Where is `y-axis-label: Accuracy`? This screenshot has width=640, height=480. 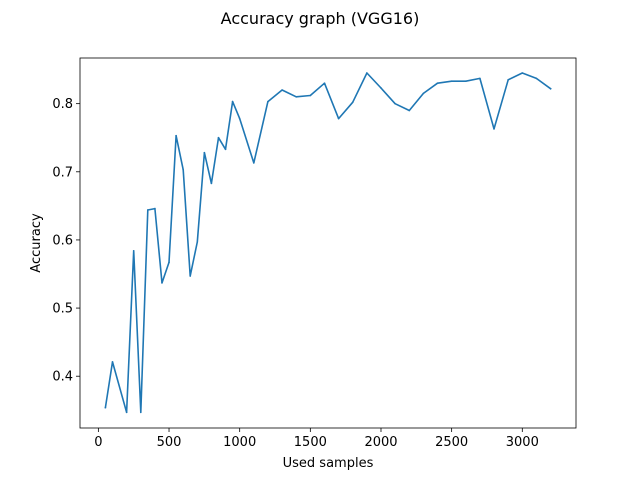
y-axis-label: Accuracy is located at coordinates (36, 243).